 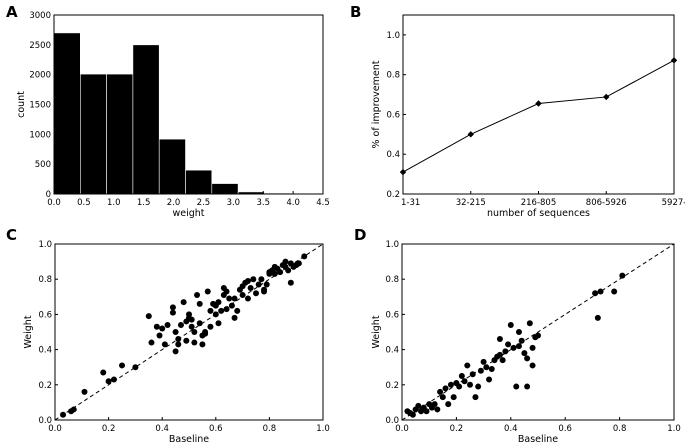 What do you see at coordinates (393, 115) in the screenshot?
I see `y-tick-label-b: 0.6` at bounding box center [393, 115].